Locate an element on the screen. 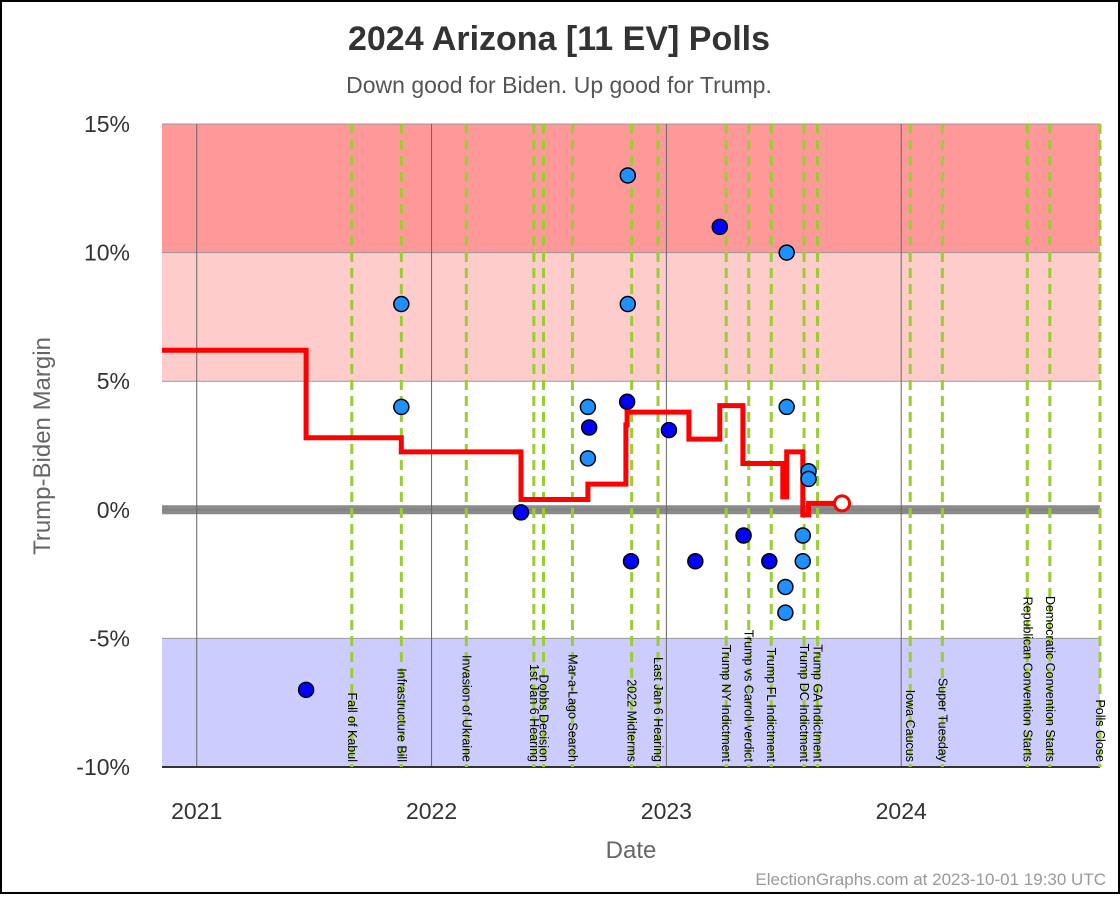 Image resolution: width=1120 pixels, height=897 pixels. average-line is located at coordinates (507, 432).